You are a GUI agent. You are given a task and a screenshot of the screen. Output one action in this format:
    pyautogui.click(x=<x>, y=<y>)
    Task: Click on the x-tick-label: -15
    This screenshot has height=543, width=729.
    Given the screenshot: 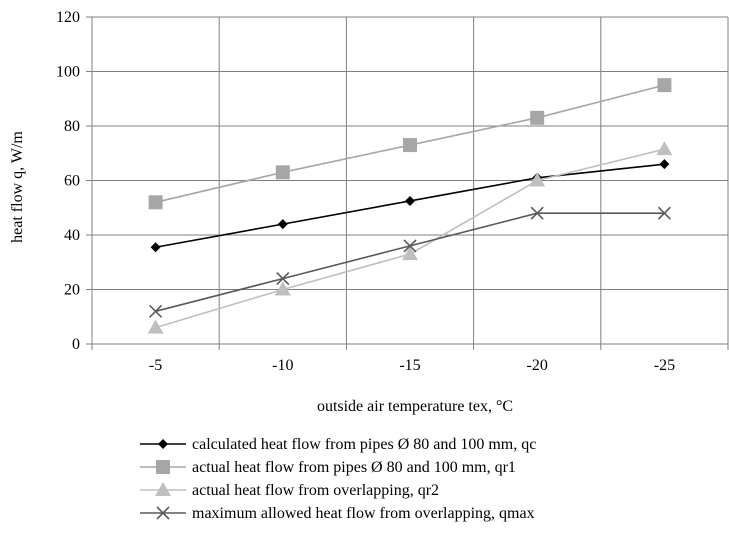 What is the action you would take?
    pyautogui.click(x=409, y=365)
    